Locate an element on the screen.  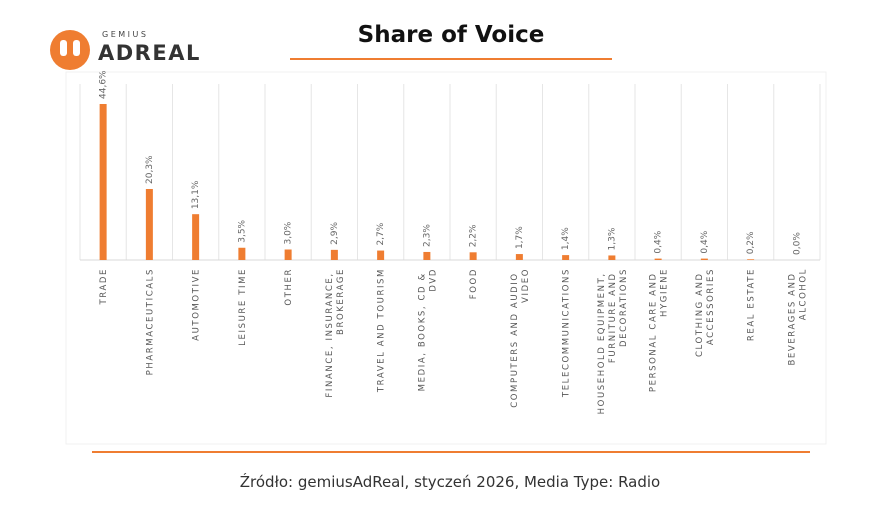
x-tick-label: PERSONAL CARE AND HYGIENE is located at coordinates (659, 330).